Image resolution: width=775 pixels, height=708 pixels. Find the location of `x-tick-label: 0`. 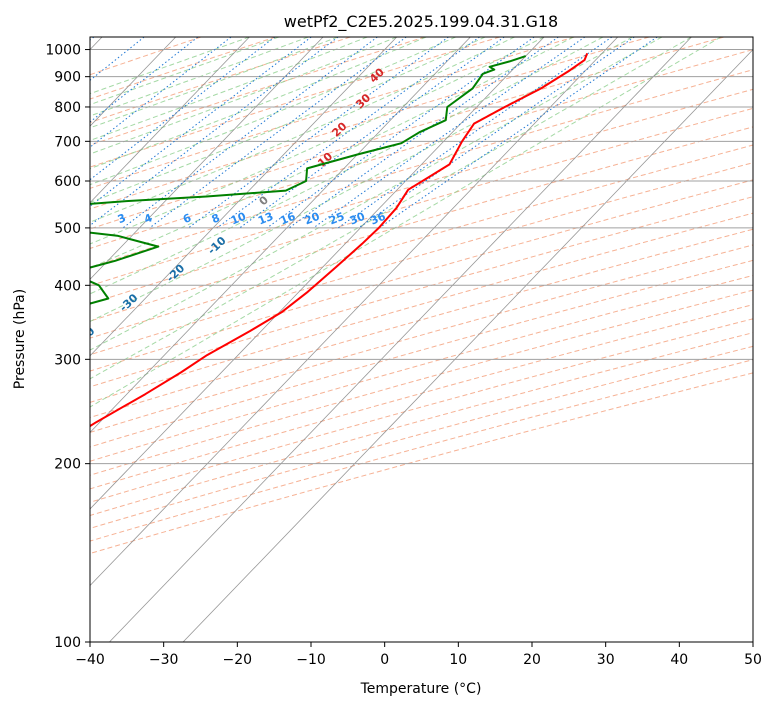

x-tick-label: 0 is located at coordinates (384, 660).